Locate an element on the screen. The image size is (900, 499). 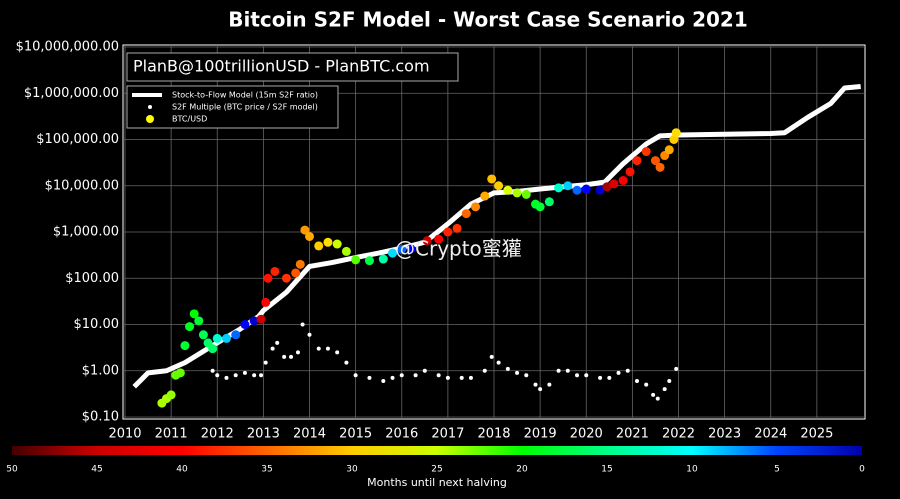
x-tick-label: 2010 is located at coordinates (124, 434).